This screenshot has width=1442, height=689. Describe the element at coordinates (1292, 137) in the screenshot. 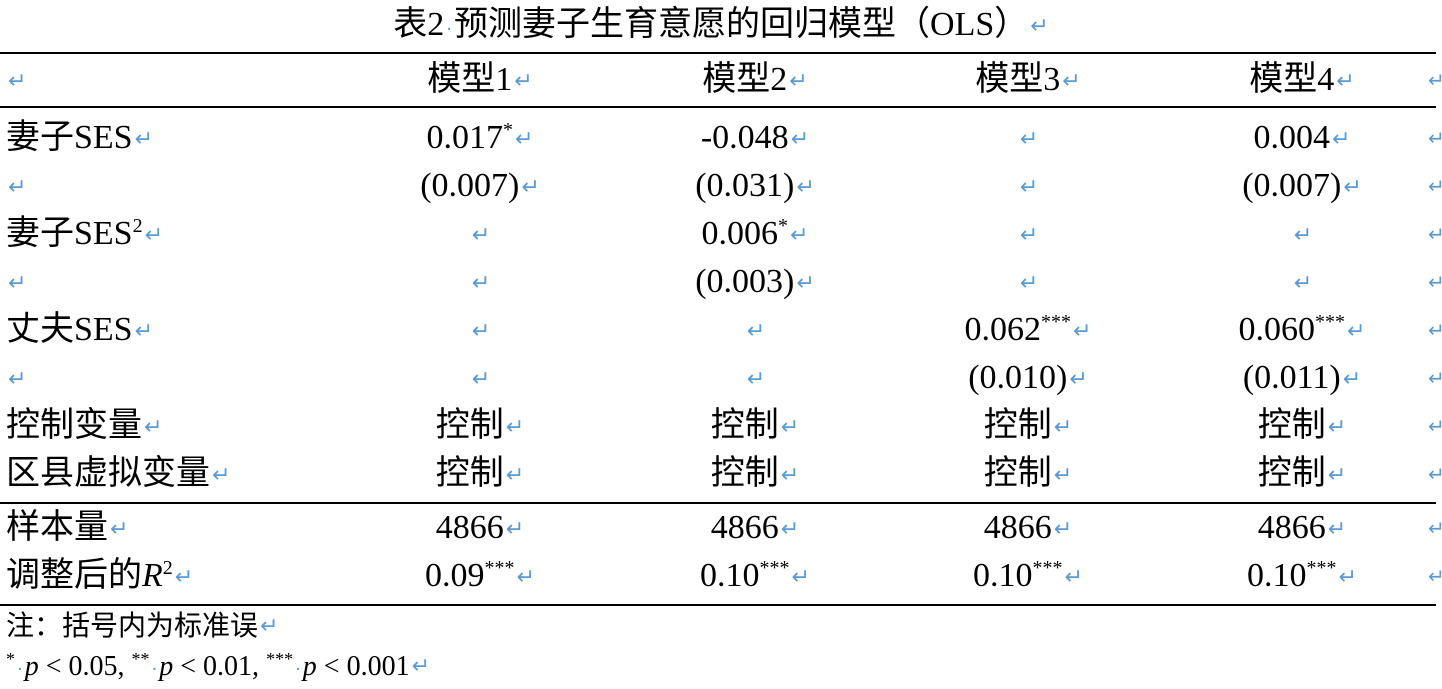

I see `cell-value: 0.004` at that location.